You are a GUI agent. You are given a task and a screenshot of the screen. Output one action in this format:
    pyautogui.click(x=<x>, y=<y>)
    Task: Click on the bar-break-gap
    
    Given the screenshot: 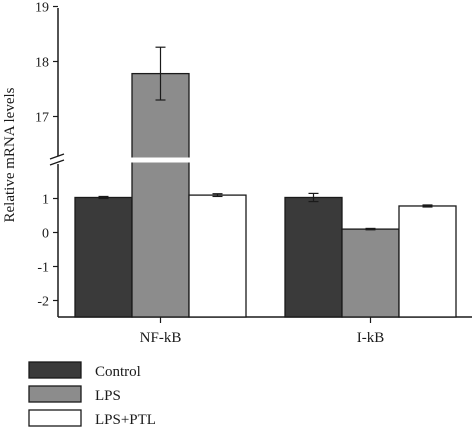 What is the action you would take?
    pyautogui.click(x=160, y=160)
    